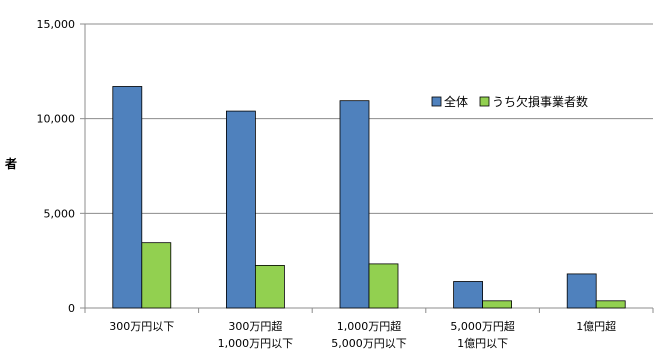  Describe the element at coordinates (10, 163) in the screenshot. I see `y-axis-label: 者` at that location.